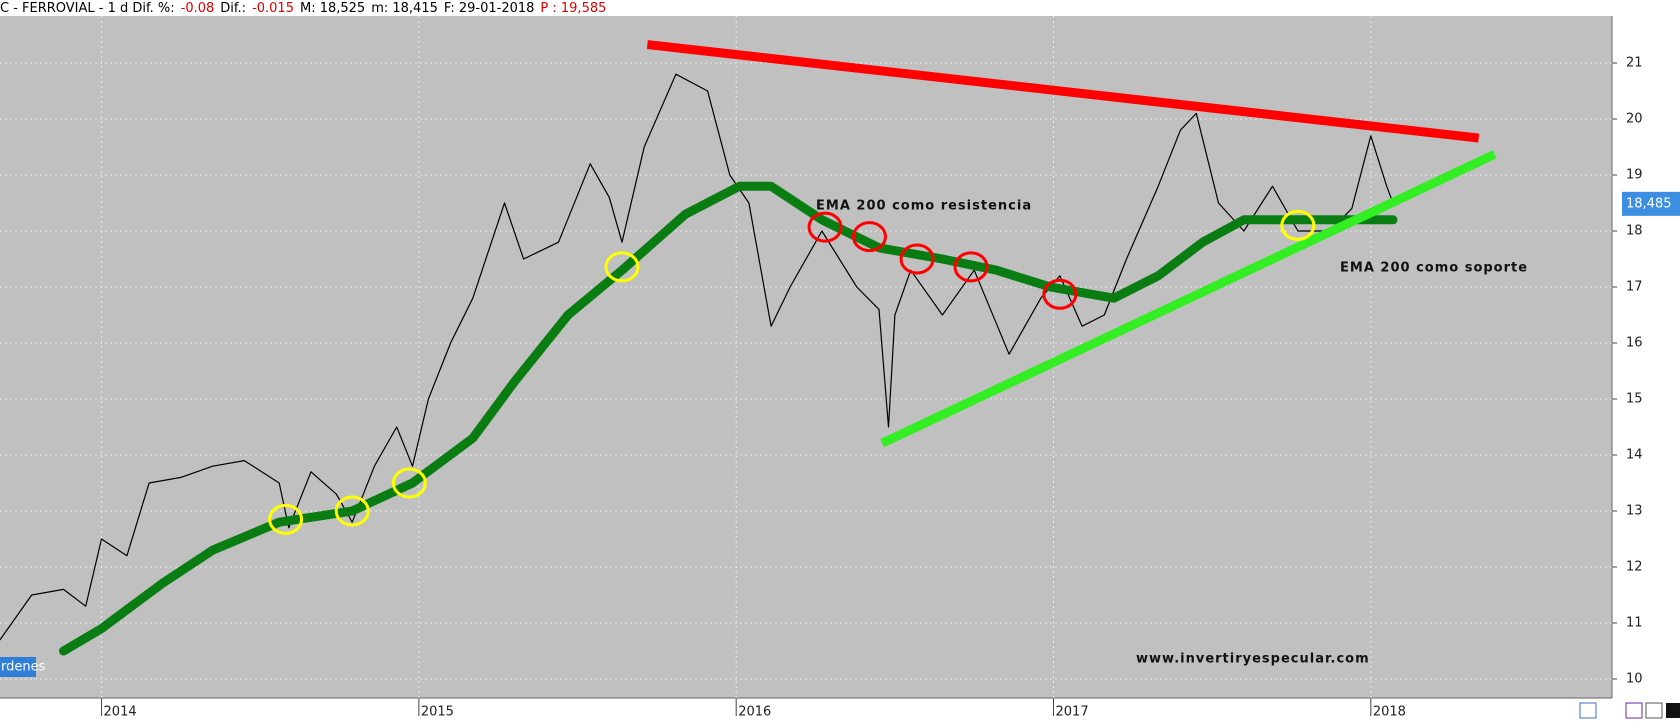 This screenshot has height=728, width=1680. Describe the element at coordinates (1634, 622) in the screenshot. I see `y-tick-label: 11` at that location.